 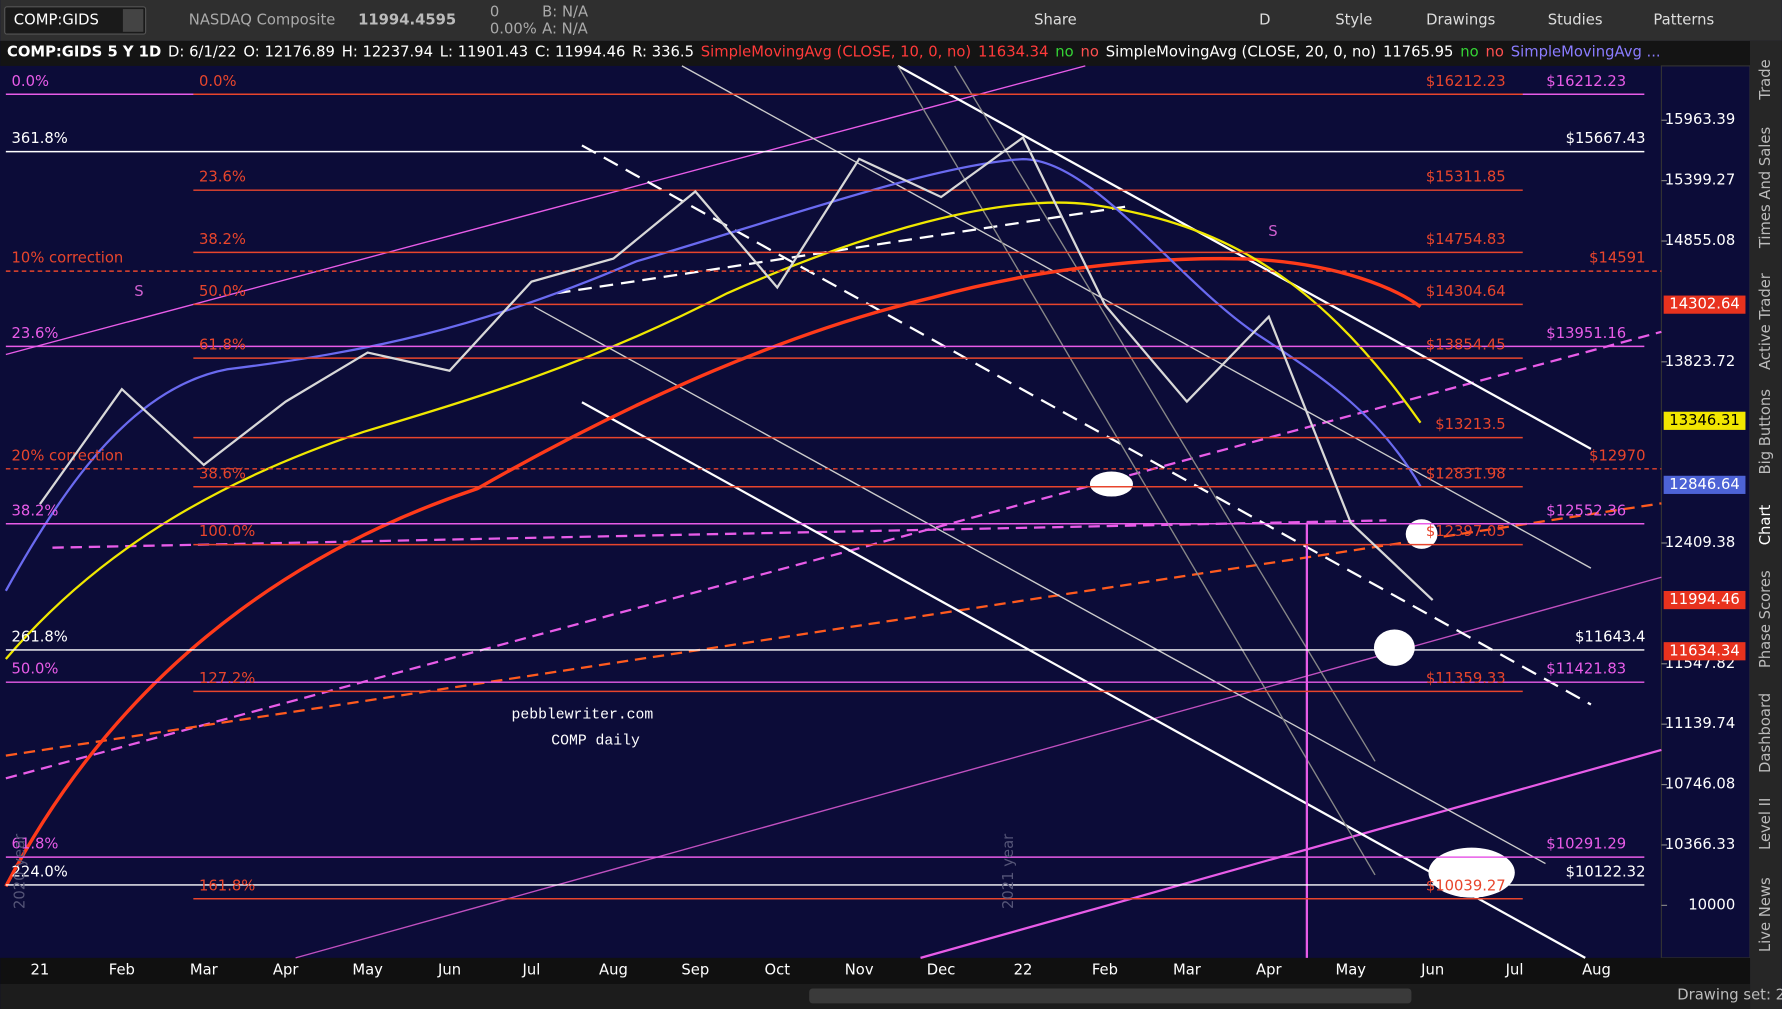 I want to click on level-price: $11359.33, so click(x=1466, y=678).